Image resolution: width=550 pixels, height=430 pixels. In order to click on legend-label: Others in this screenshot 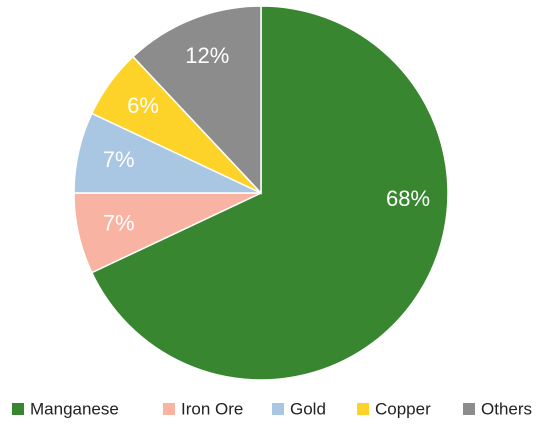, I will do `click(506, 408)`.